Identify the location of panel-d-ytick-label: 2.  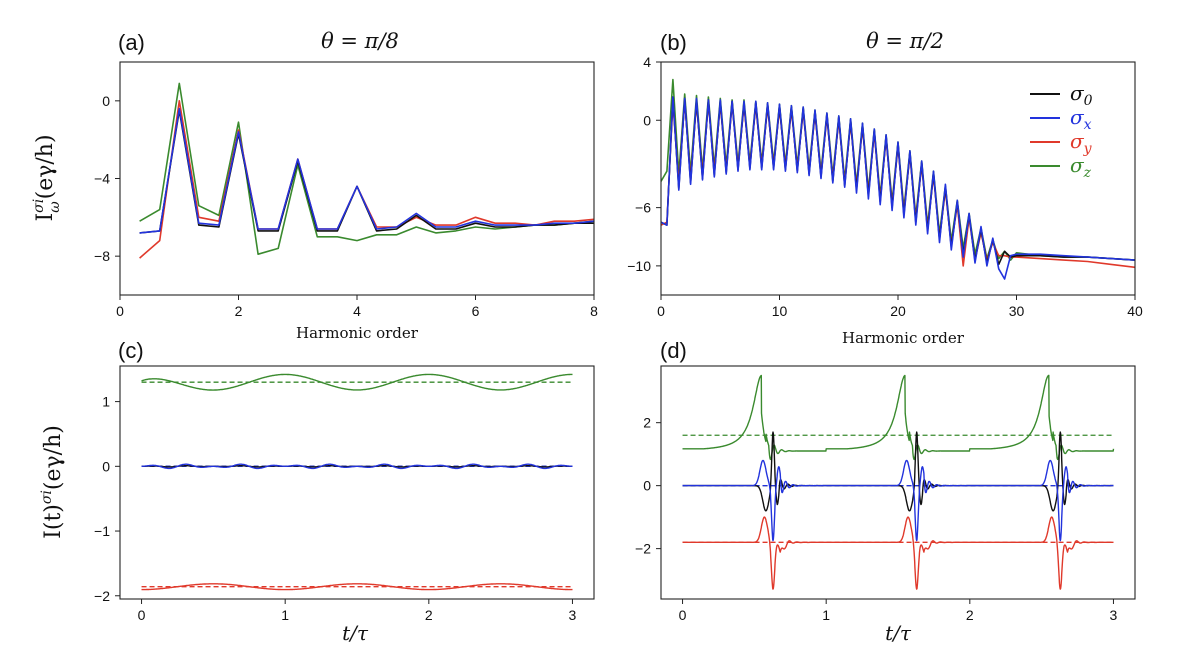
(647, 423).